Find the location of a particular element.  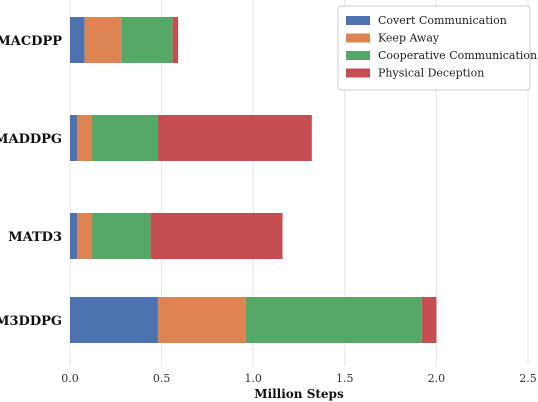

legend-label: Covert Communication is located at coordinates (442, 20).